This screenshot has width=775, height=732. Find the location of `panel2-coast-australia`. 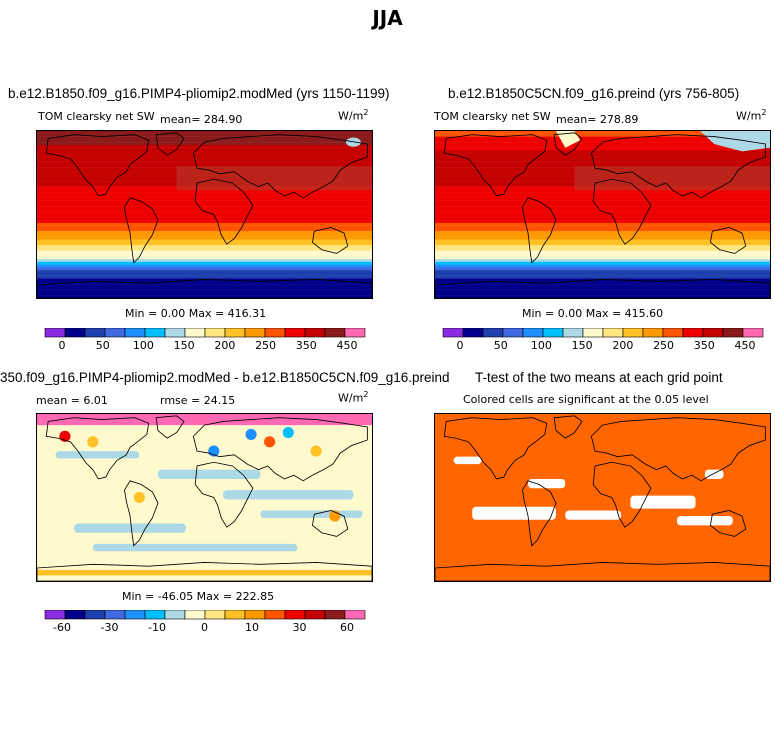

panel2-coast-australia is located at coordinates (728, 240).